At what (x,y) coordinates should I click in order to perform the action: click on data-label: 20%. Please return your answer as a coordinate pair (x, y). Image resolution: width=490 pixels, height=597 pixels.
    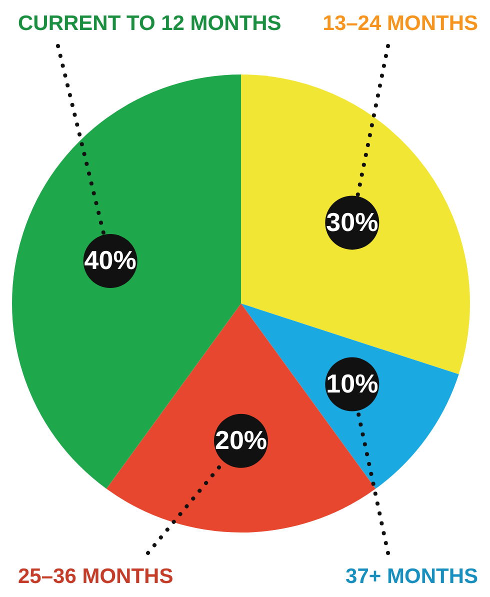
    Looking at the image, I should click on (241, 440).